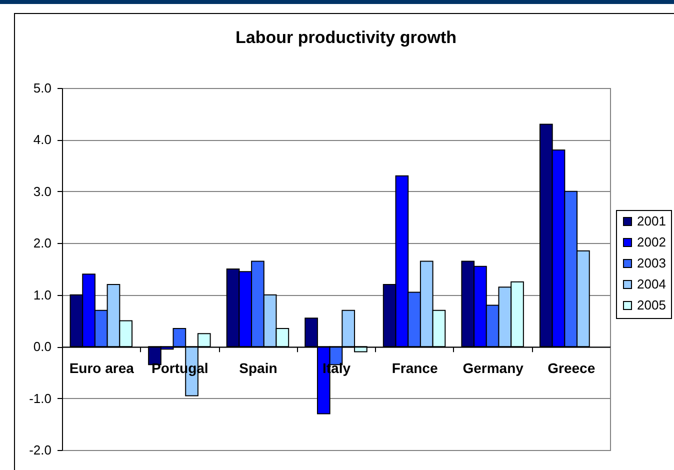 The width and height of the screenshot is (674, 470). I want to click on x-tick-label: France, so click(415, 368).